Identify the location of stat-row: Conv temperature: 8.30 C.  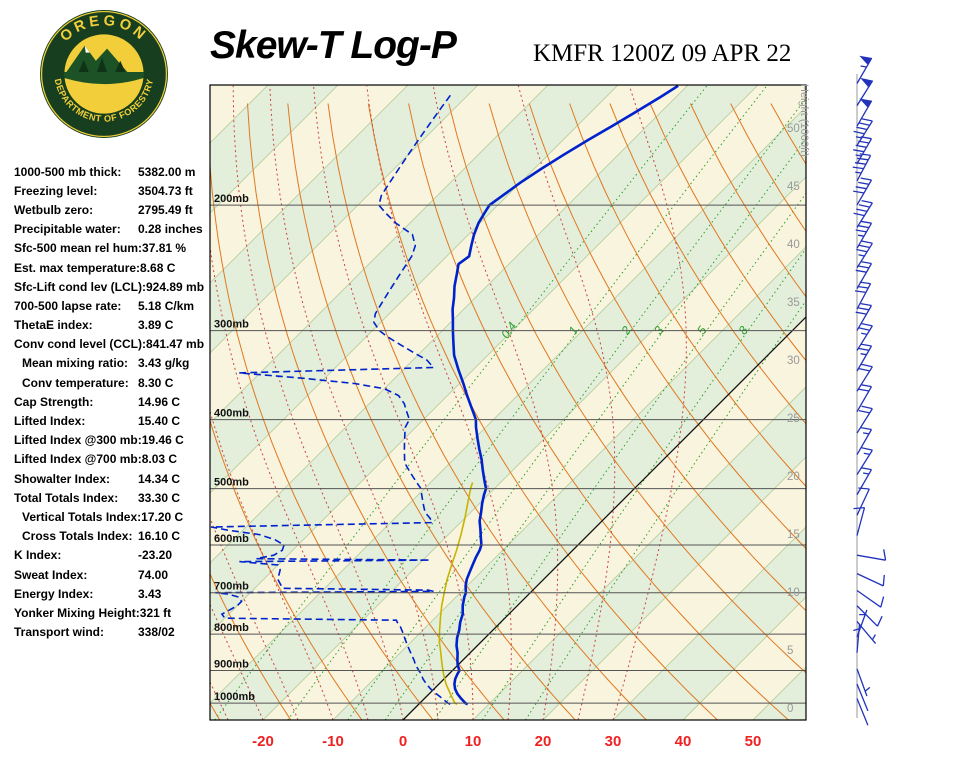
(116, 382).